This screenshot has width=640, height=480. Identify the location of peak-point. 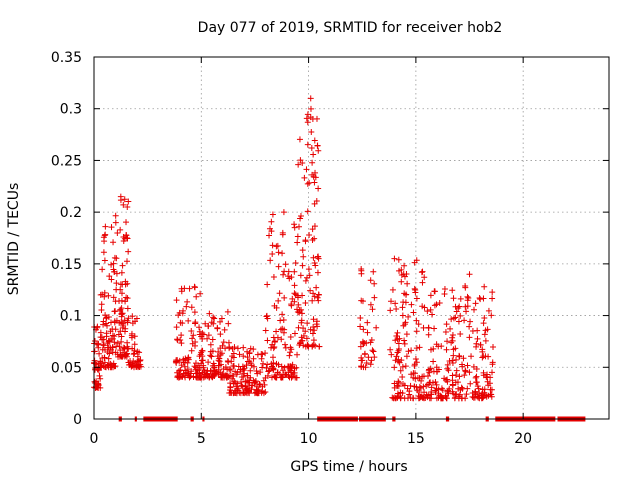
(283, 212).